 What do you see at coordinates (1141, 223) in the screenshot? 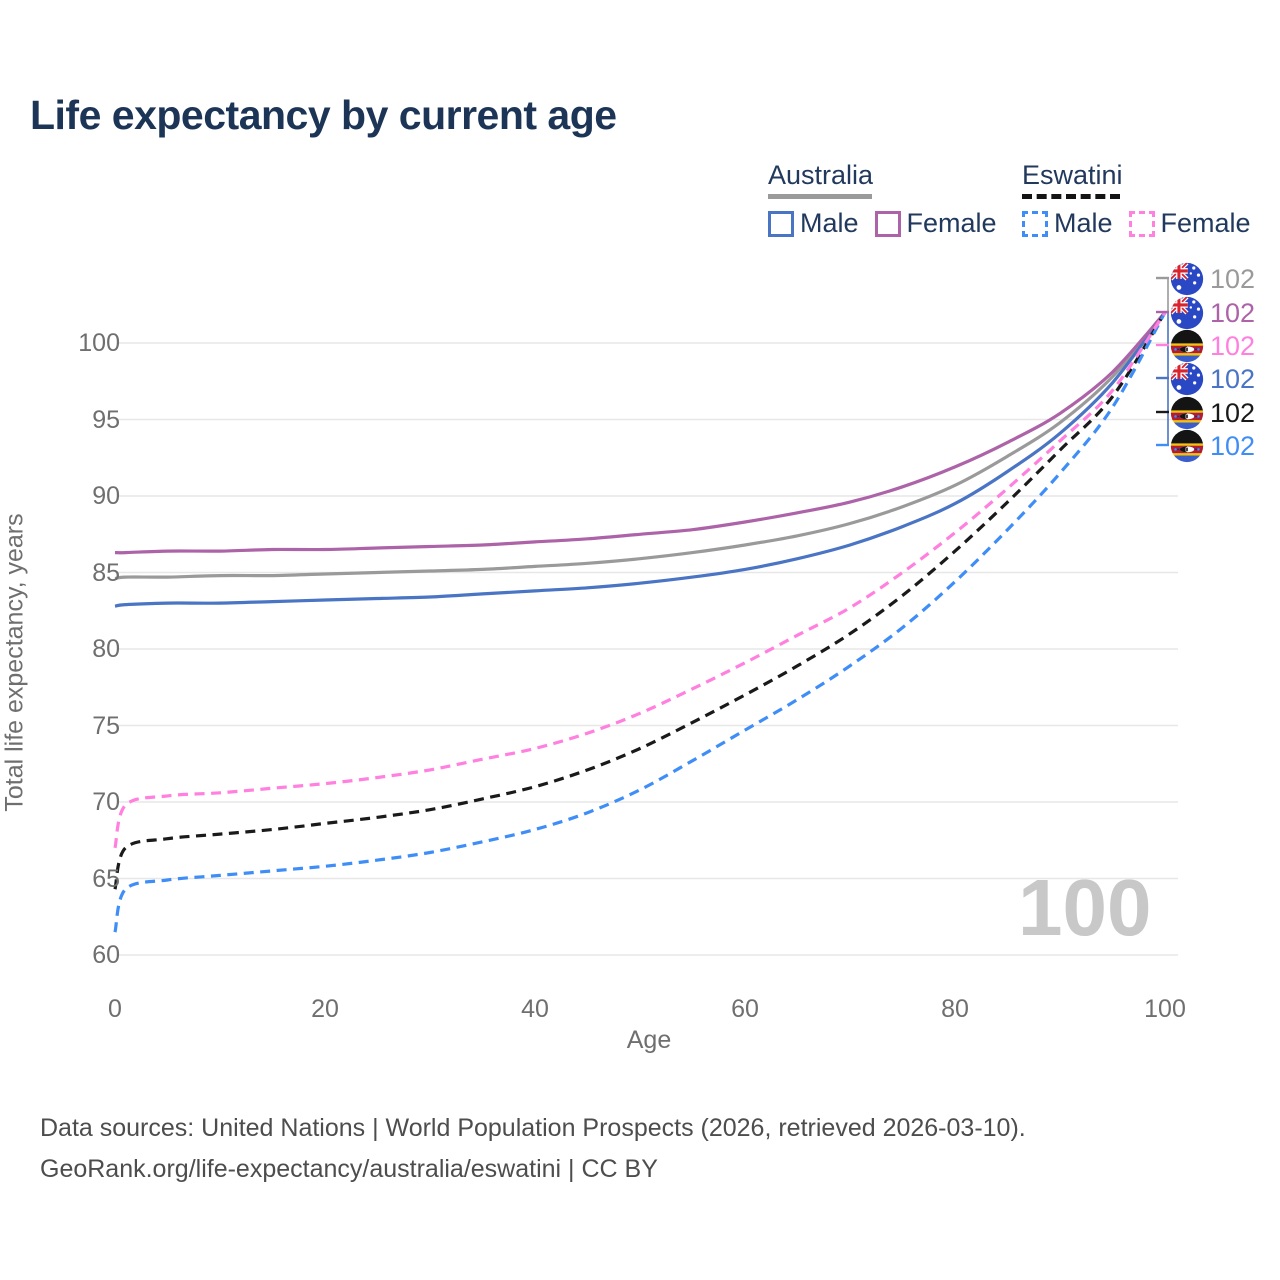
I see `legend-swatch-eswatini-female` at bounding box center [1141, 223].